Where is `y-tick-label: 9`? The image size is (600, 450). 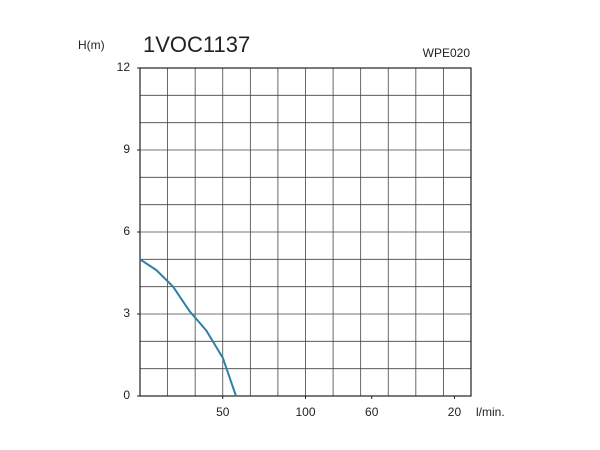
y-tick-label: 9 is located at coordinates (126, 149).